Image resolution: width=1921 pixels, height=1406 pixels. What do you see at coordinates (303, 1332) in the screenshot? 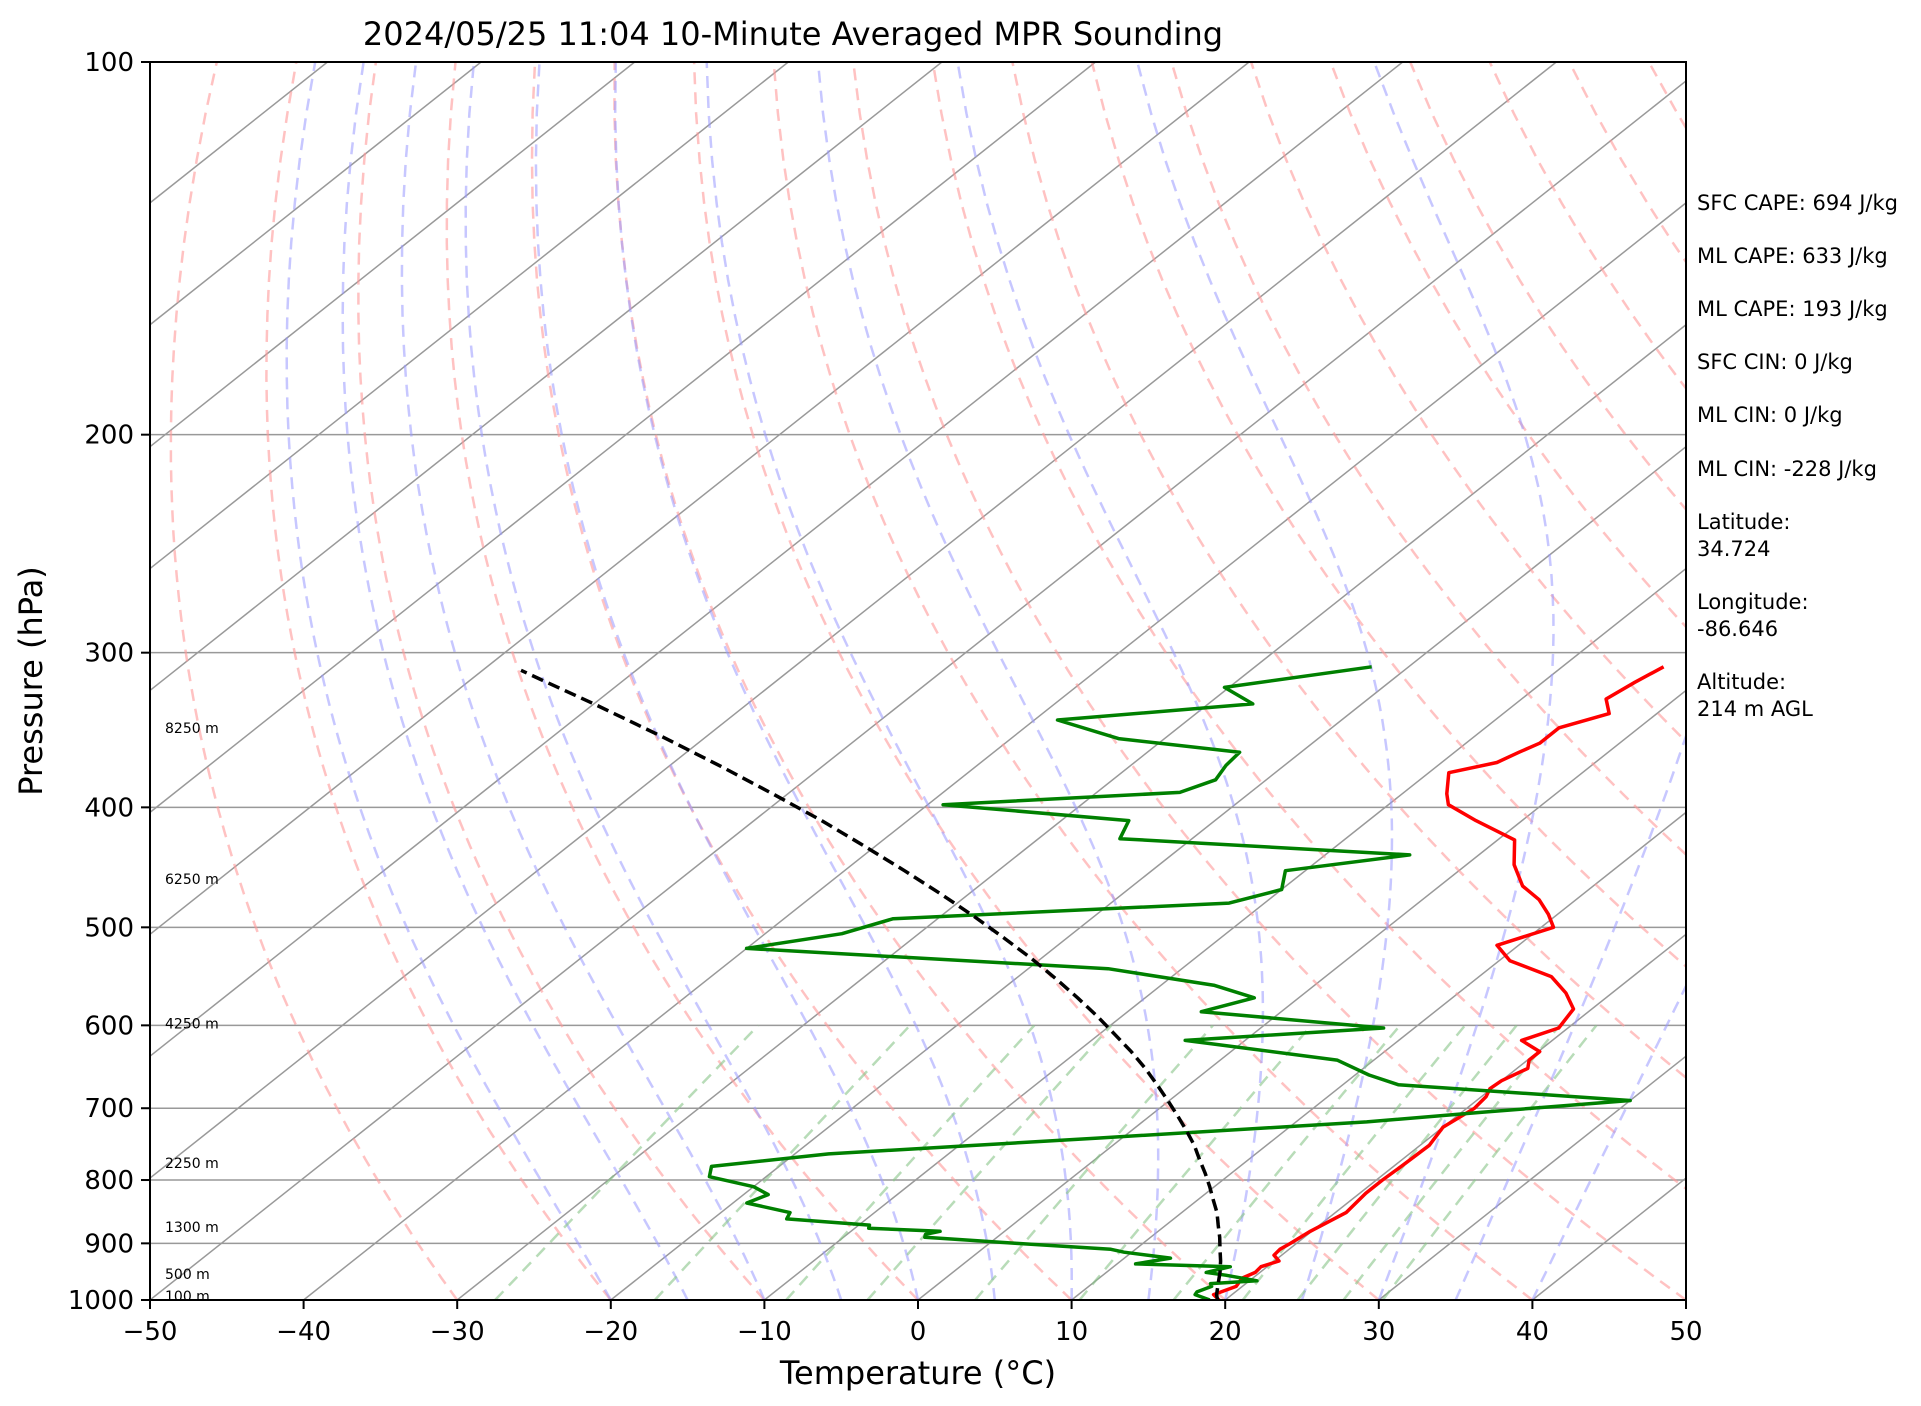
I see `x-tick-label: −40` at bounding box center [303, 1332].